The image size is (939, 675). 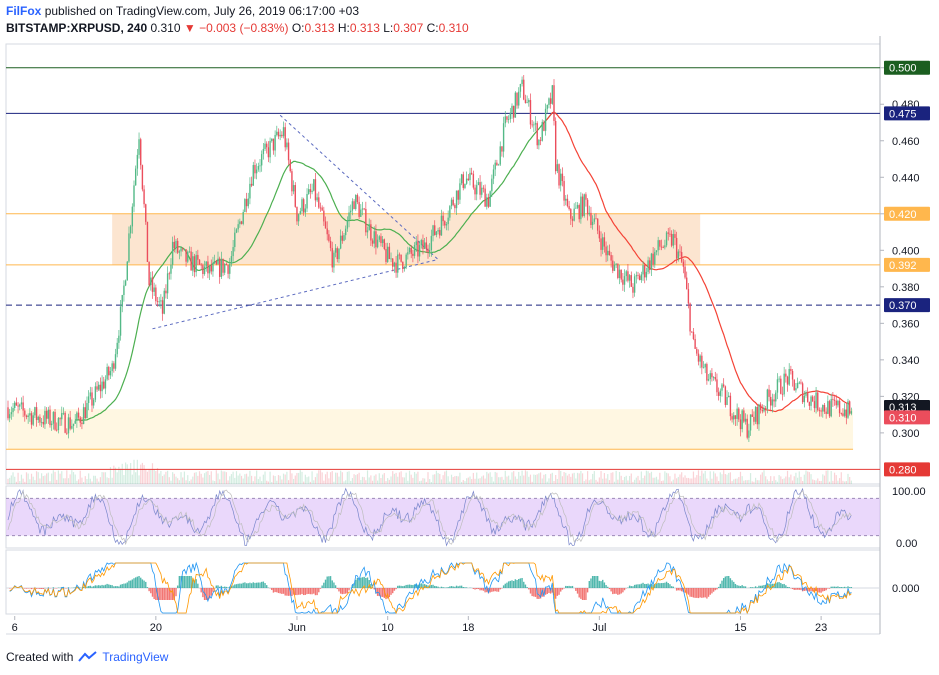 I want to click on zone-support, so click(x=431, y=429).